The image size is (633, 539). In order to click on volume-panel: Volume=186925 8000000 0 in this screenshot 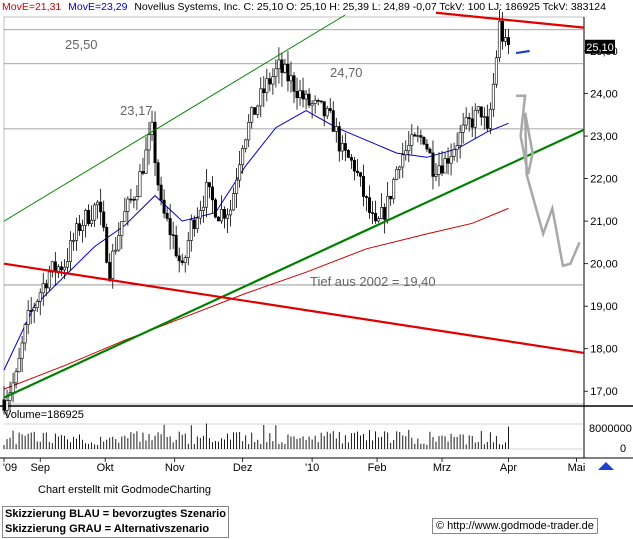, I will do `click(317, 432)`.